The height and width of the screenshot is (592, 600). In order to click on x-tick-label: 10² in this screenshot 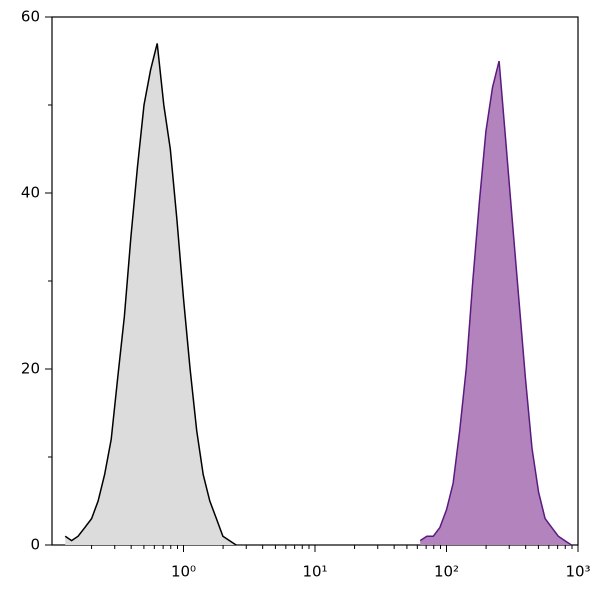, I will do `click(446, 572)`.